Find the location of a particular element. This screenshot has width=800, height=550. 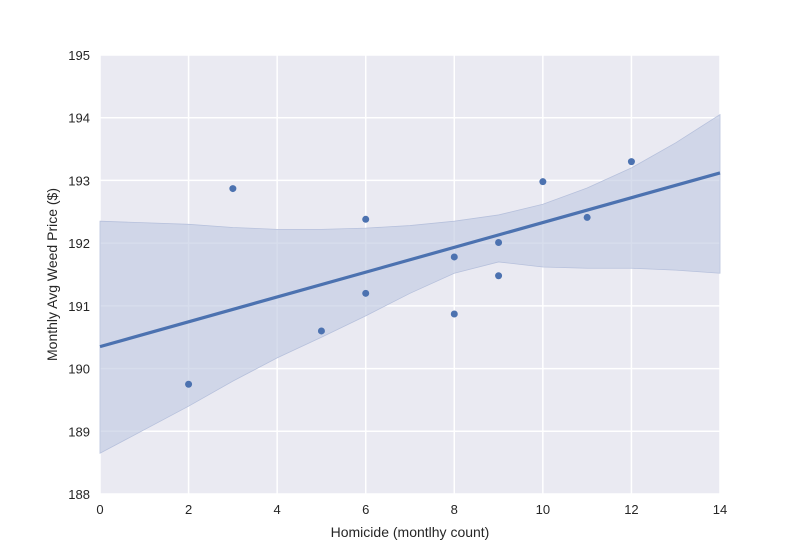

x-tick-labels: 0 2 4 6 8 10 12 14 is located at coordinates (411, 509).